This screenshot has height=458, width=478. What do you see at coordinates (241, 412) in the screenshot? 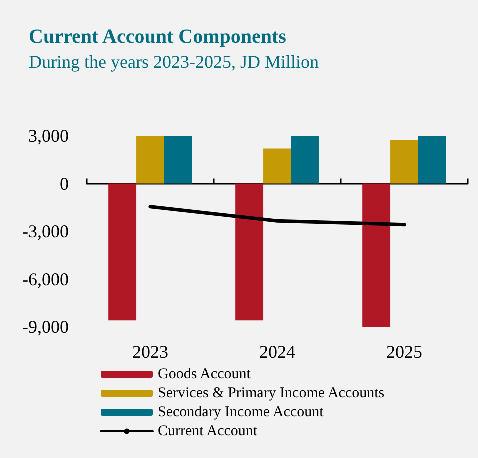
I see `legend-label: Secondary Income Account` at bounding box center [241, 412].